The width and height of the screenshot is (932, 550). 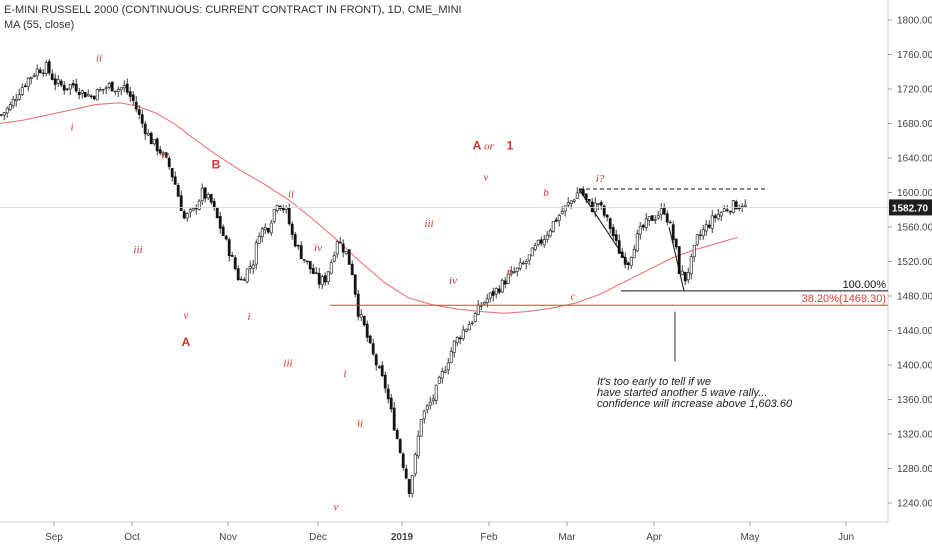 I want to click on note-line: It's too early to tell if we, so click(x=654, y=382).